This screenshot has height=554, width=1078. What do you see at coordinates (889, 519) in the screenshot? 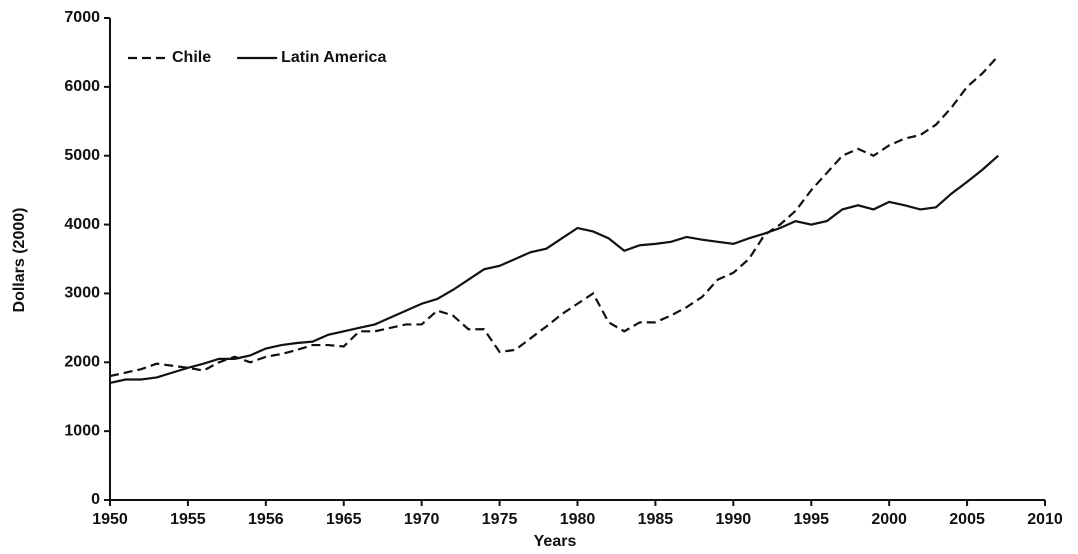
I see `x-tick-label: 2000` at bounding box center [889, 519].